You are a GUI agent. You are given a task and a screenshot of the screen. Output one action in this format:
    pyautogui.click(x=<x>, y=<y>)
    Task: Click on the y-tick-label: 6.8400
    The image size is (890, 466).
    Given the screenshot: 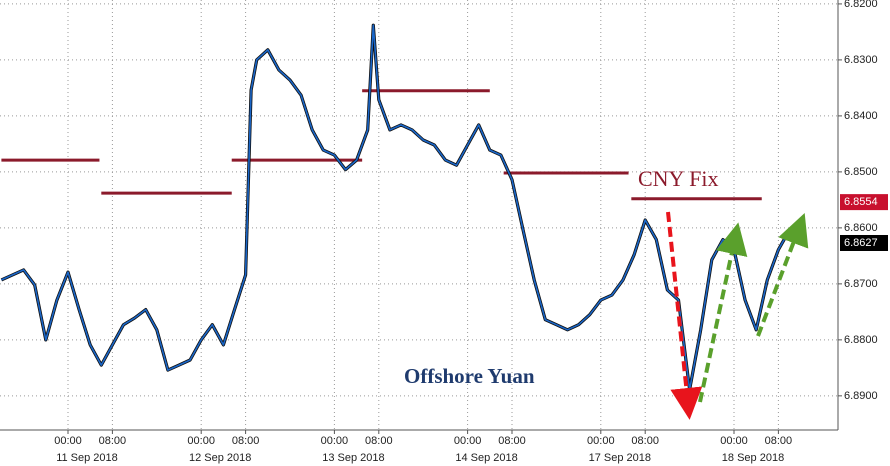 What is the action you would take?
    pyautogui.click(x=861, y=116)
    